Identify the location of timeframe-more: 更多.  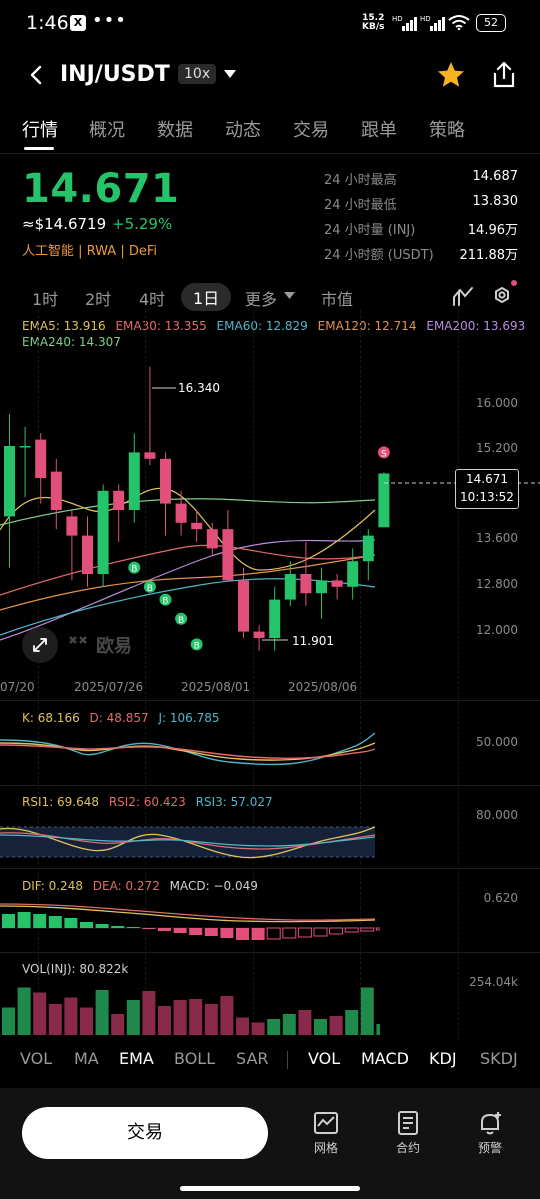
(261, 299).